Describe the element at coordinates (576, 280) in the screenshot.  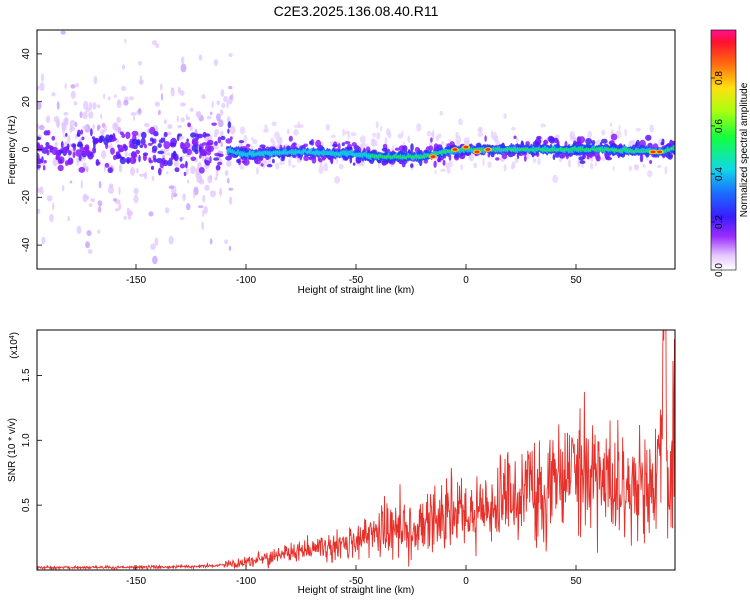
I see `spectrogram-x-tick-label: 50` at that location.